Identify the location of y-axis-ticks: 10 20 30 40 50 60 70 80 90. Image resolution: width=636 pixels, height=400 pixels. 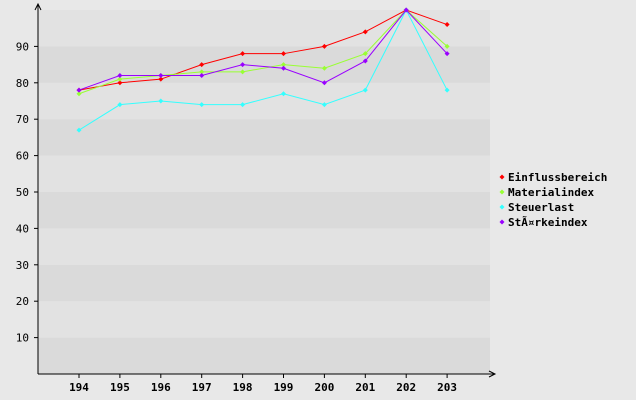
(27, 192).